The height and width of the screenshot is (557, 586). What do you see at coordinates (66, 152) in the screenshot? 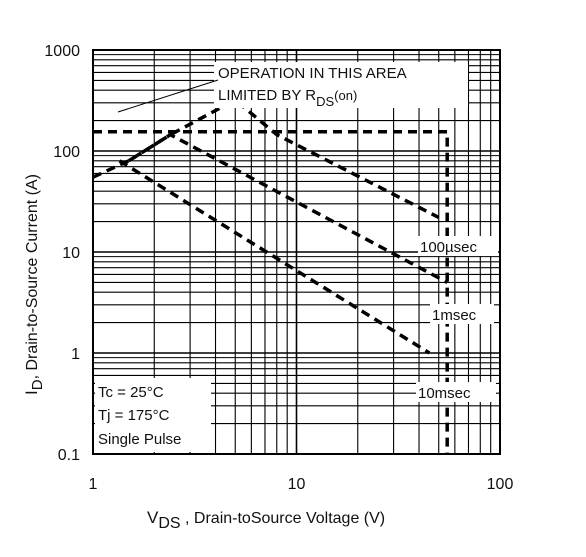
I see `y-tick-label: 100` at bounding box center [66, 152].